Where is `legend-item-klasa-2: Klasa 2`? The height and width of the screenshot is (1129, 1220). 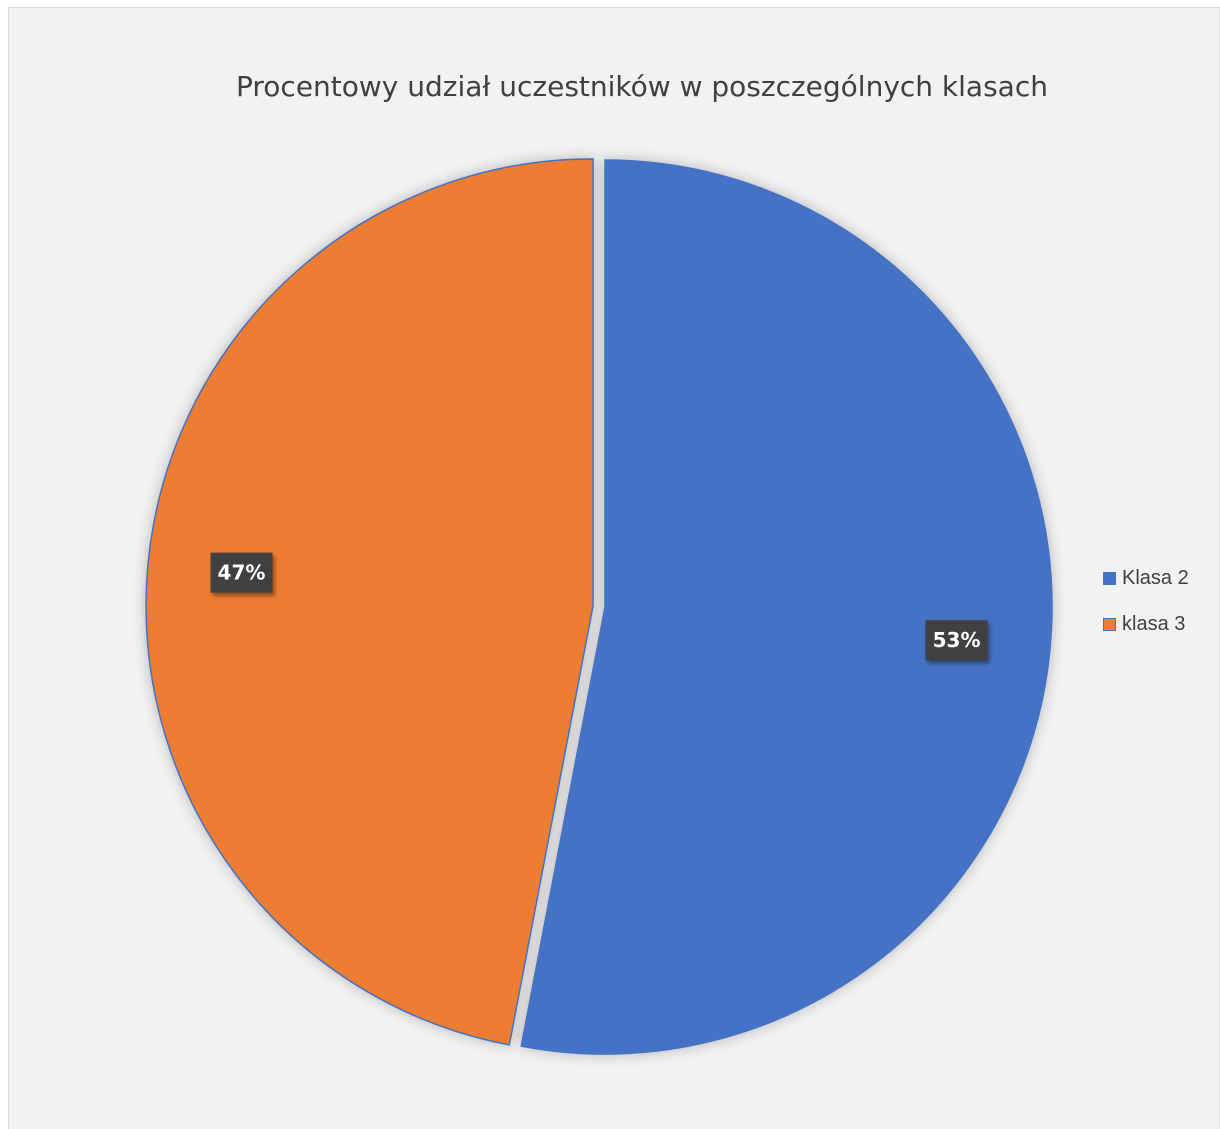
legend-item-klasa-2: Klasa 2 is located at coordinates (1146, 578).